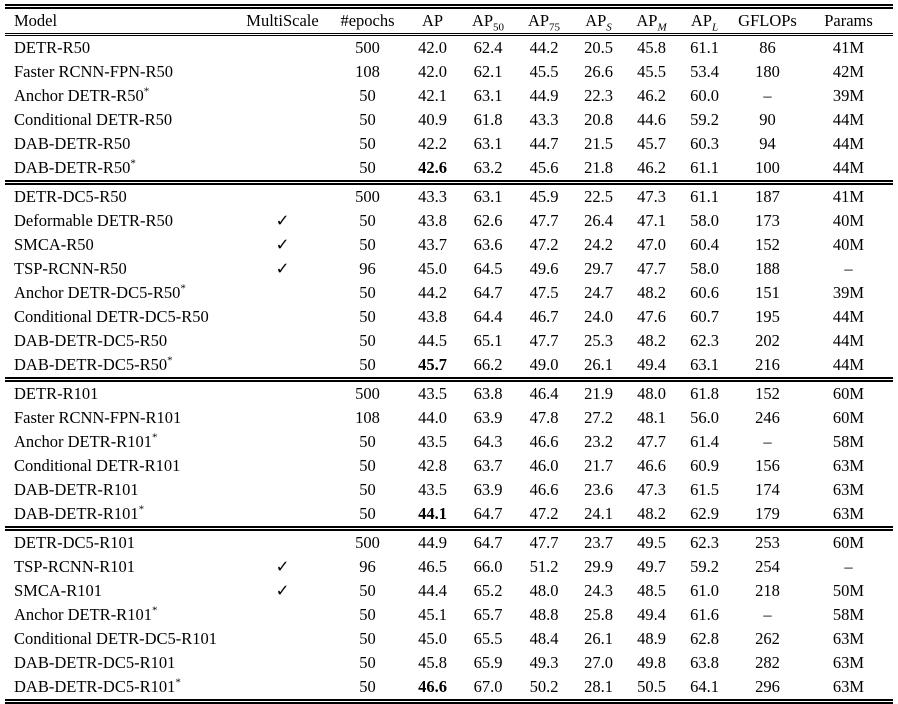  What do you see at coordinates (52, 47) in the screenshot?
I see `cell-model: DETR-R50` at bounding box center [52, 47].